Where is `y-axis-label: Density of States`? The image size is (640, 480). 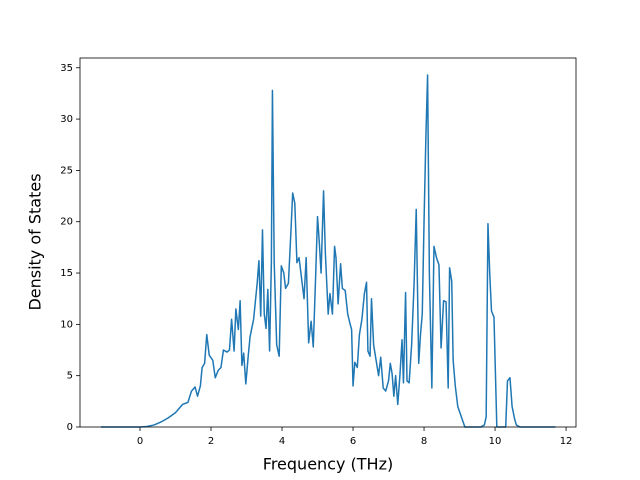 y-axis-label: Density of States is located at coordinates (35, 241).